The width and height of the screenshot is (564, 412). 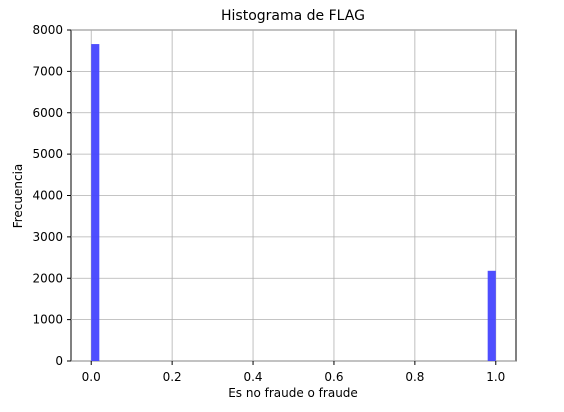 What do you see at coordinates (47, 30) in the screenshot?
I see `y-tick-label: 8000` at bounding box center [47, 30].